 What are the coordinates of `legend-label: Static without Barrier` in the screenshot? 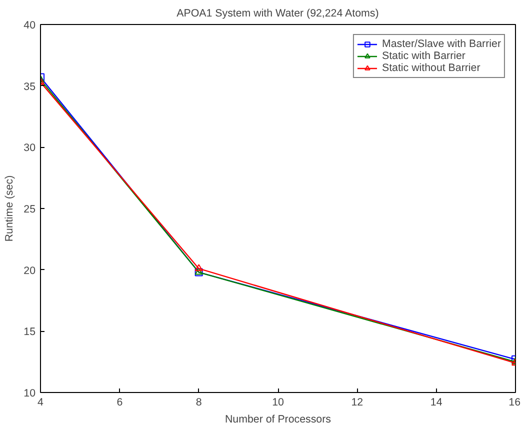 It's located at (431, 68).